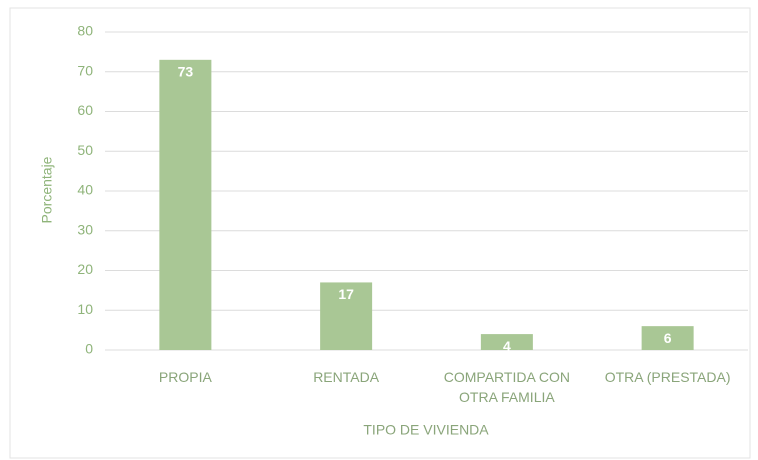  I want to click on data-label: 4, so click(507, 346).